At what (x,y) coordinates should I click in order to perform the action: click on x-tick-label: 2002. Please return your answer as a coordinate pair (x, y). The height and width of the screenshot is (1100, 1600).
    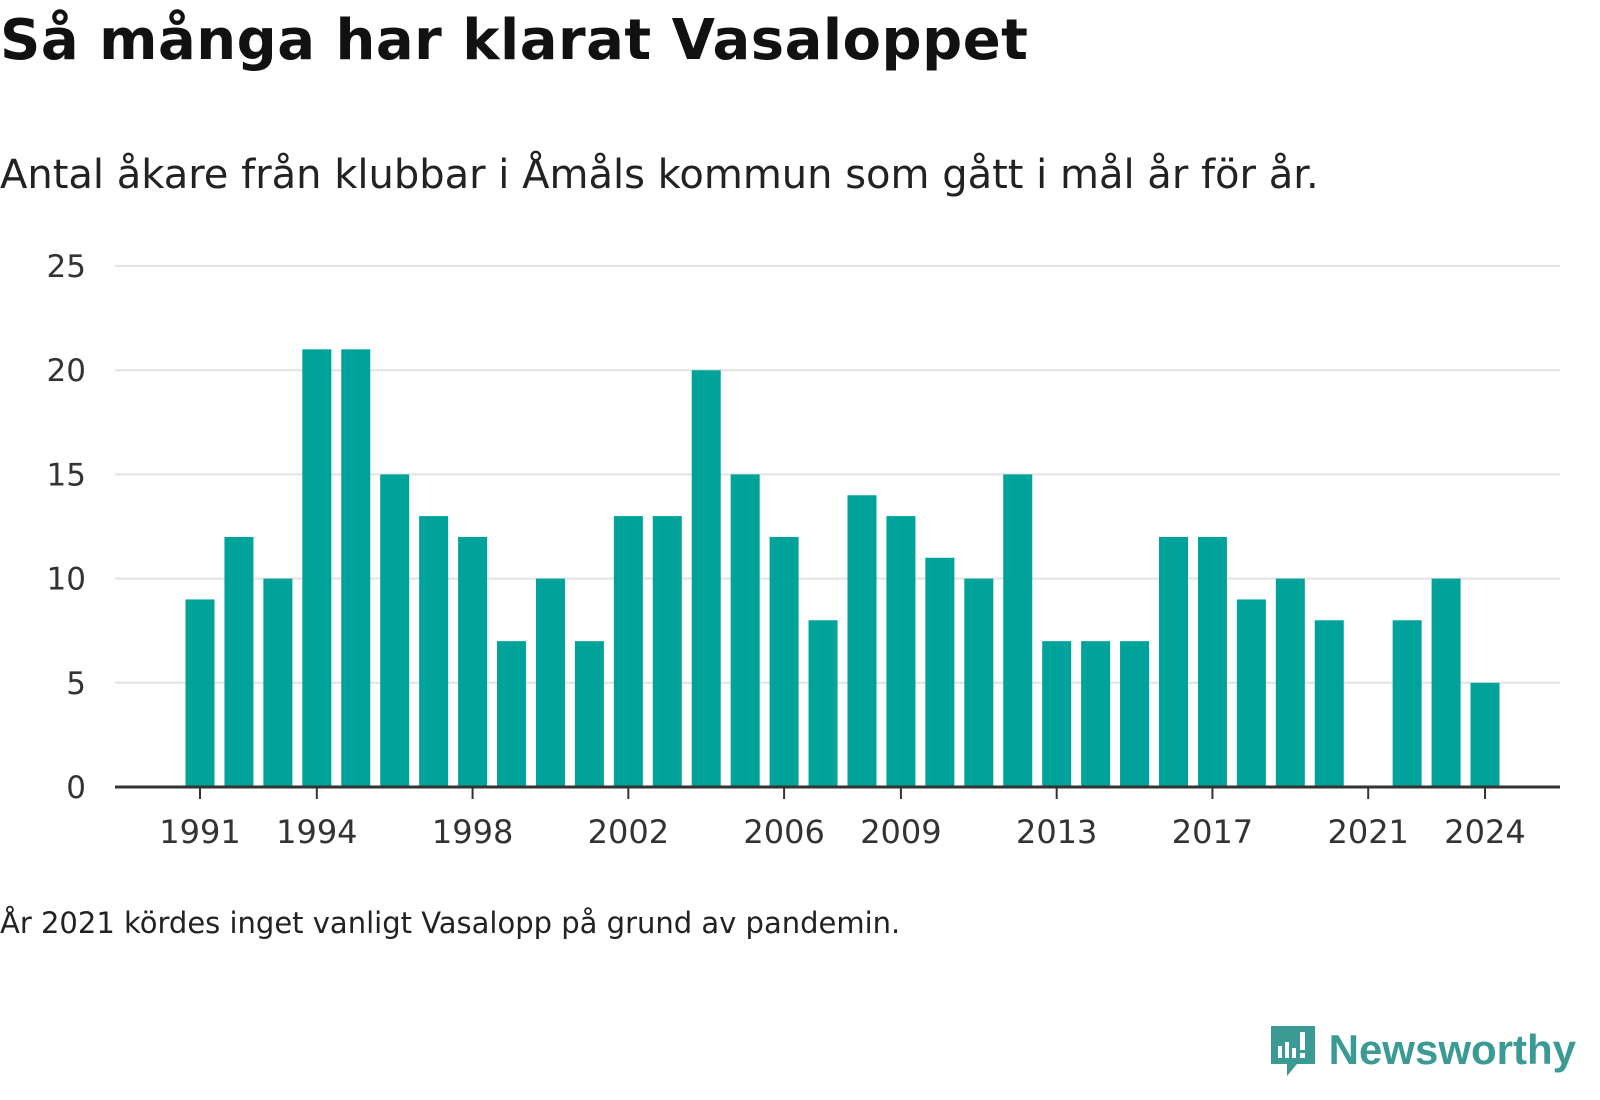
    Looking at the image, I should click on (628, 832).